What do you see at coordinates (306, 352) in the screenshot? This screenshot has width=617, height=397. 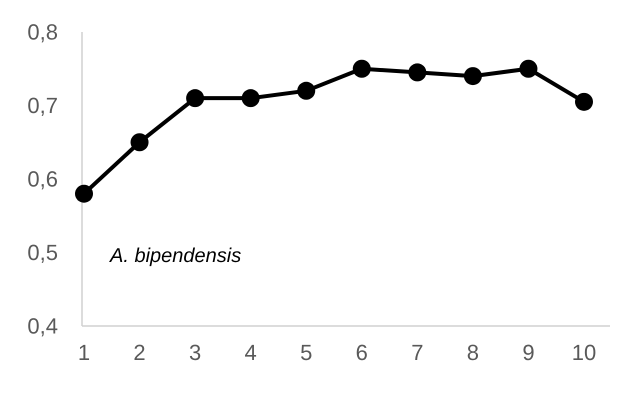 I see `x-tick-label: 5` at bounding box center [306, 352].